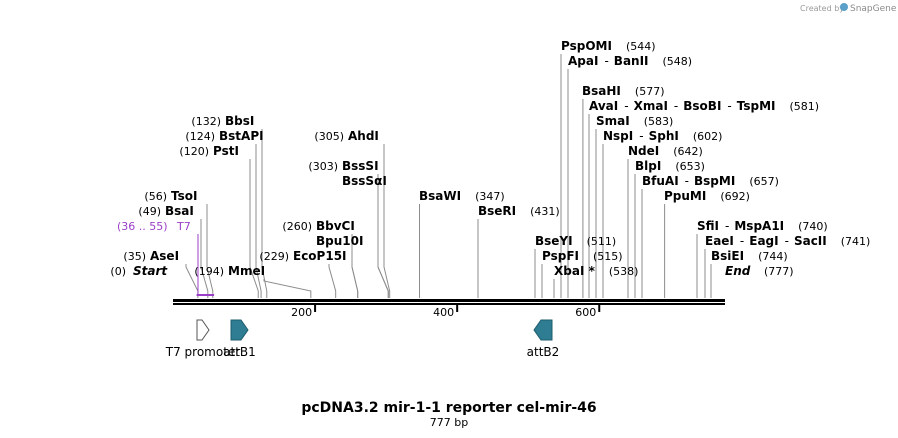  Describe the element at coordinates (200, 136) in the screenshot. I see `site-position: (124)` at that location.